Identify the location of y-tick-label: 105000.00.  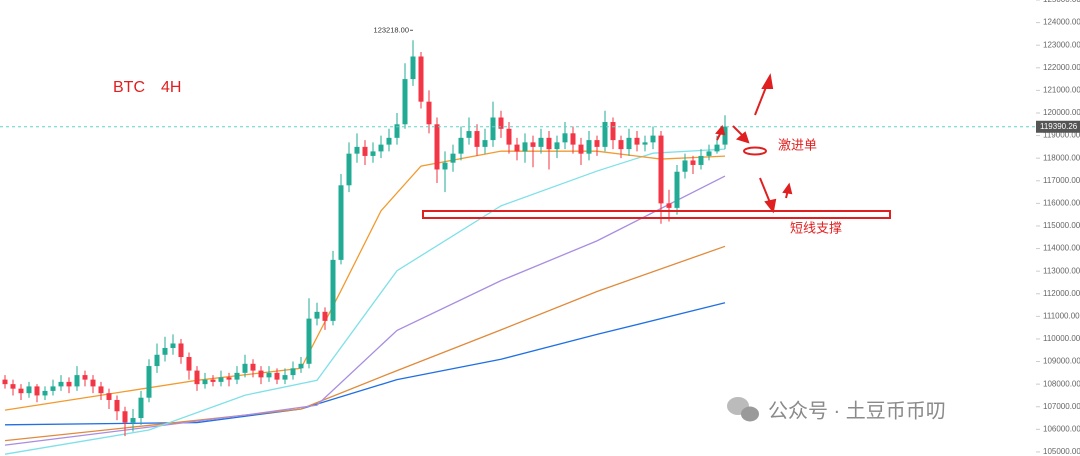
(1061, 451).